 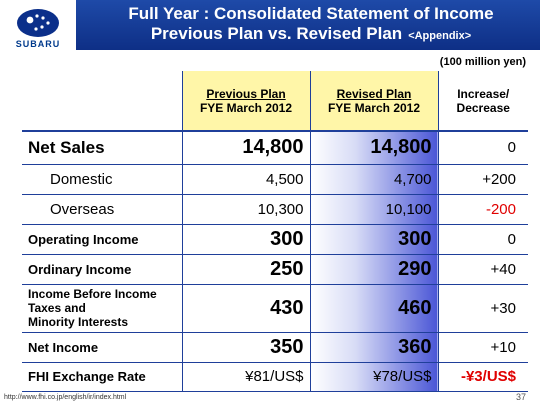 What do you see at coordinates (102, 377) in the screenshot?
I see `row-label: FHI Exchange Rate` at bounding box center [102, 377].